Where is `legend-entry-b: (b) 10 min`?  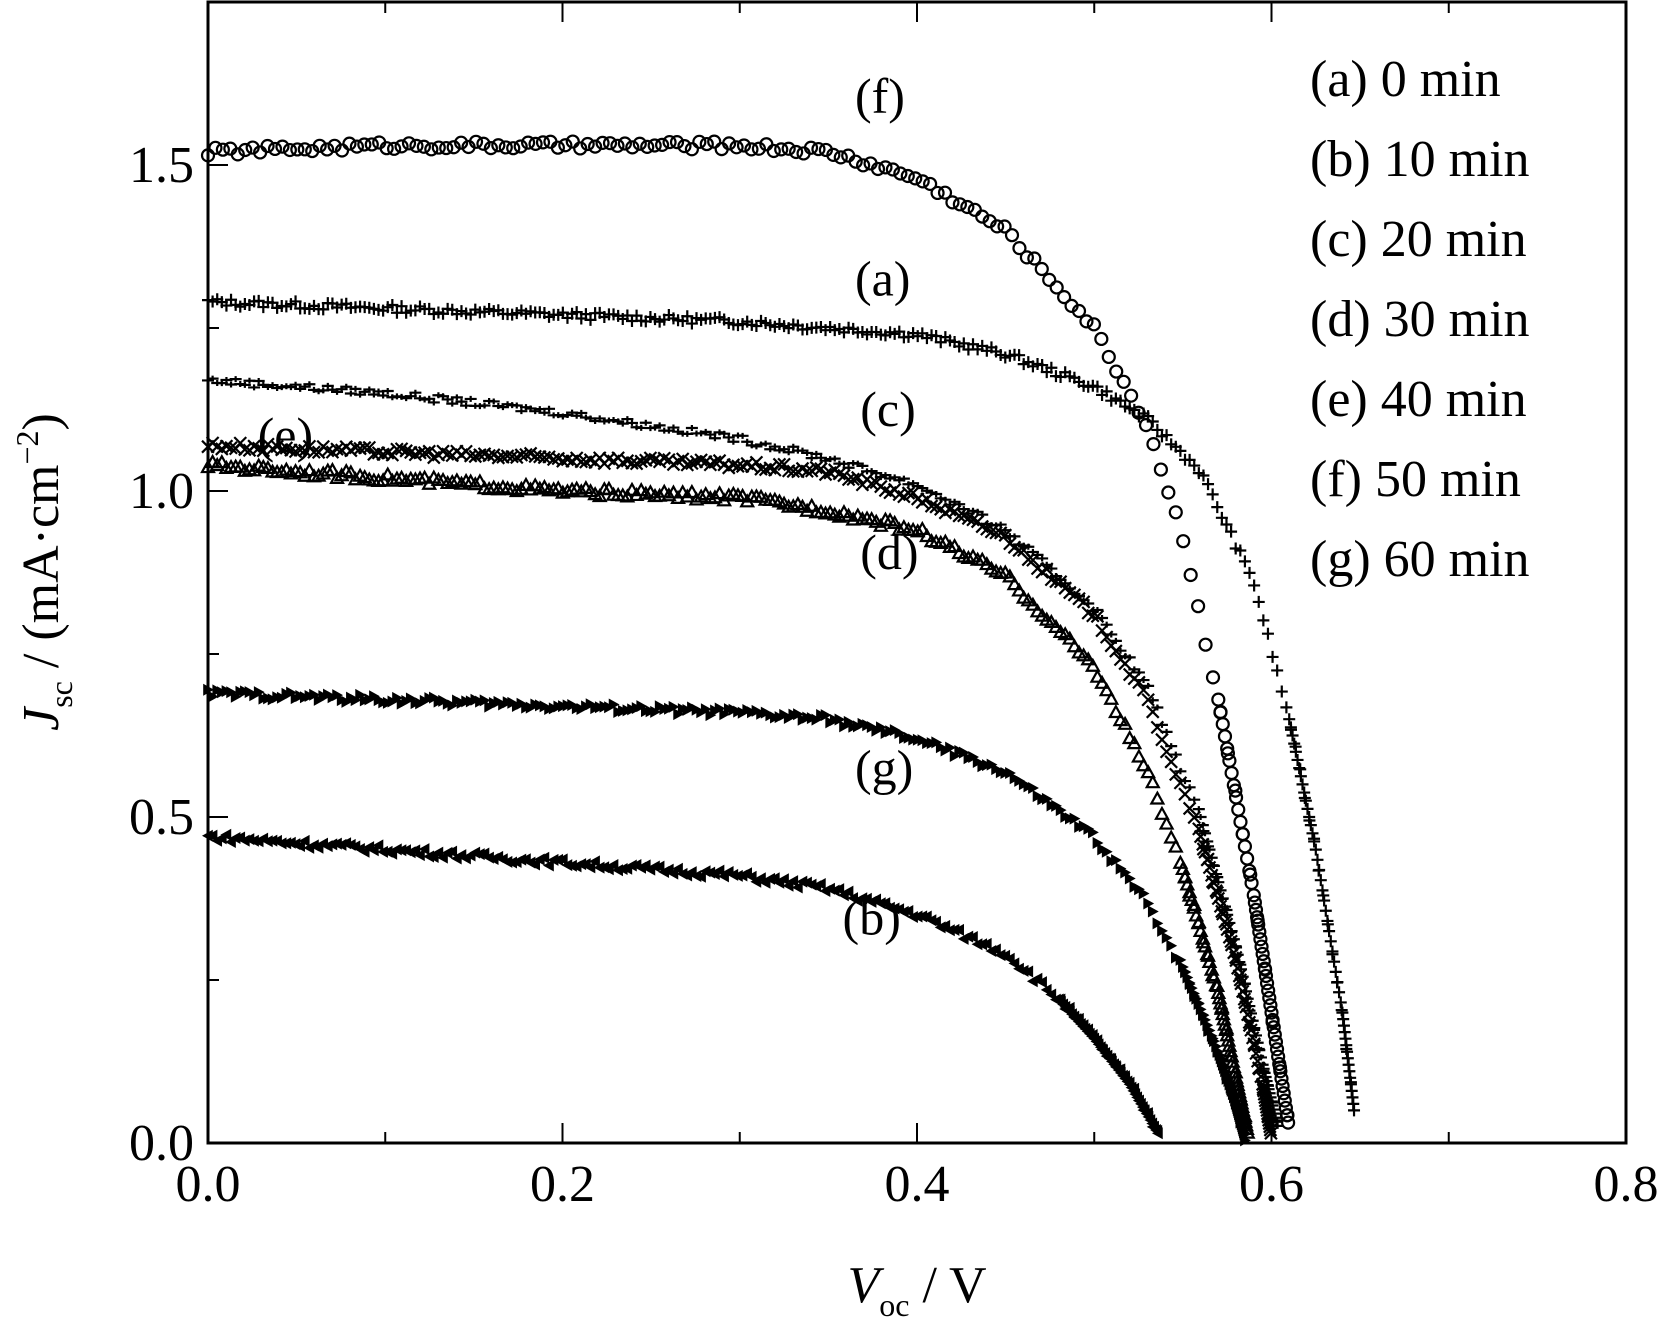 legend-entry-b: (b) 10 min is located at coordinates (1420, 159).